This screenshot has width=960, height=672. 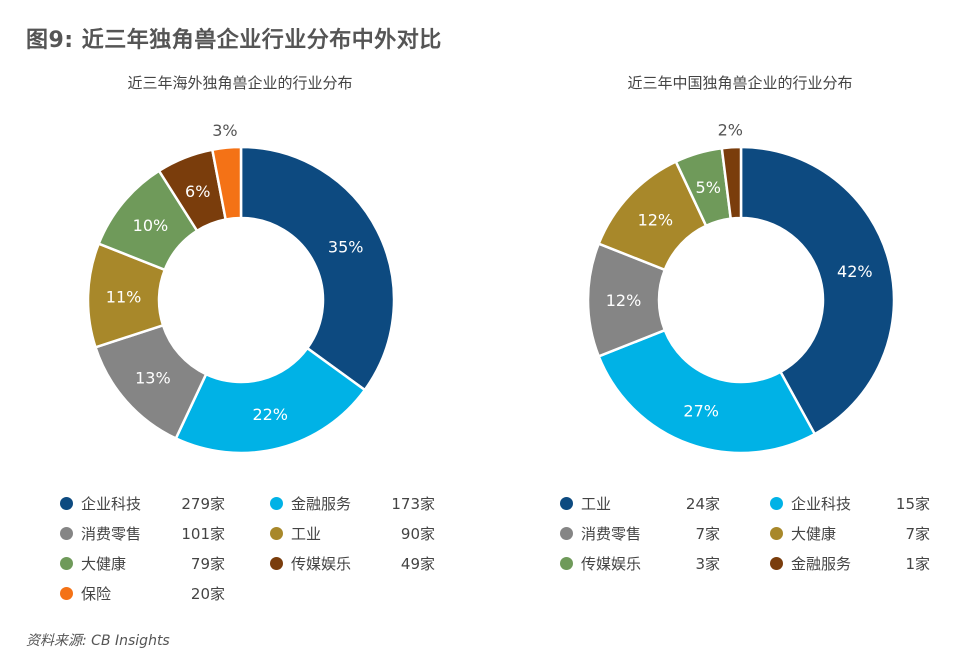 I want to click on chart-title-china: 近三年中国独角兽企业的行业分布, so click(x=740, y=83).